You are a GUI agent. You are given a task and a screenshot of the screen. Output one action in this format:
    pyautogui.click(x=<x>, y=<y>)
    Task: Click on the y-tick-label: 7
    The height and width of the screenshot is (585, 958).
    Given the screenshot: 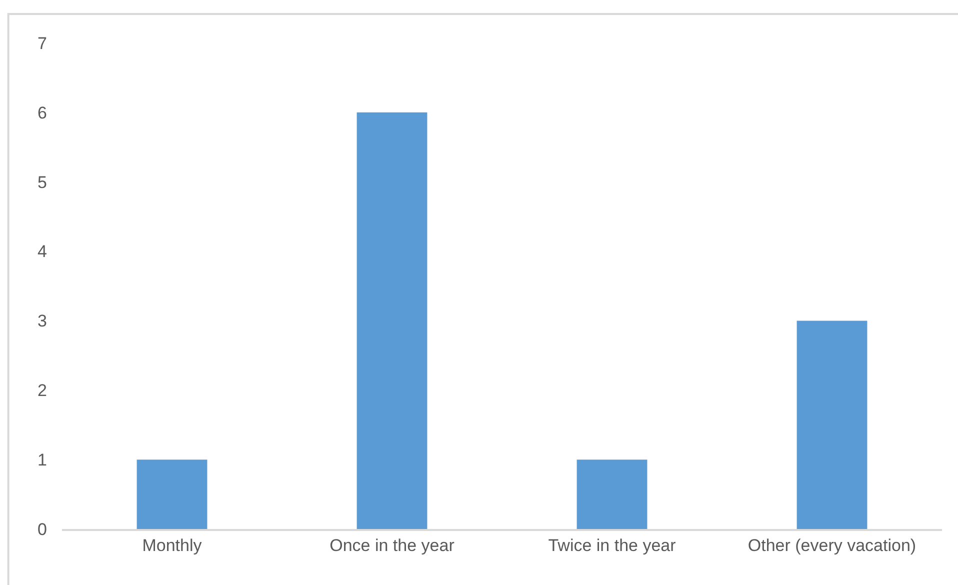 What is the action you would take?
    pyautogui.click(x=42, y=43)
    